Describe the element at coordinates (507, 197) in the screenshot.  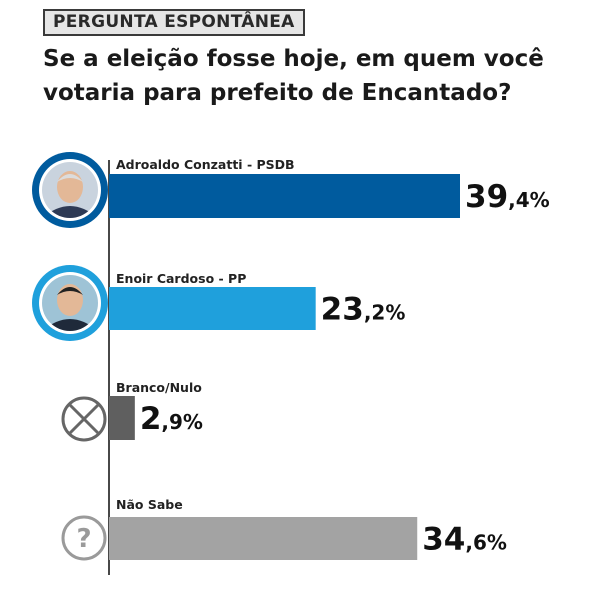
I see `data-label: 39,4%` at that location.